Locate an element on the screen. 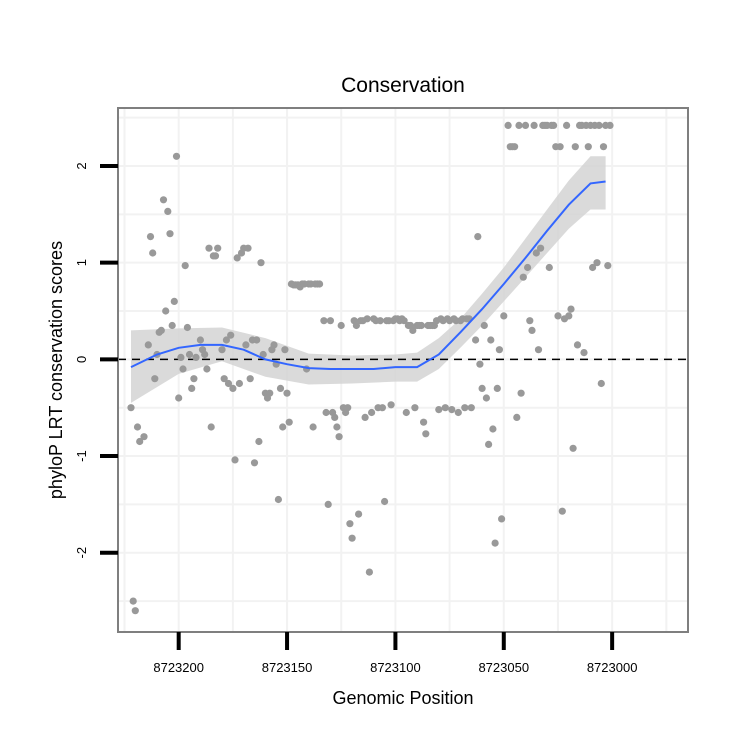 Image resolution: width=750 pixels, height=750 pixels. x-axis-label: Genomic Position is located at coordinates (402, 698).